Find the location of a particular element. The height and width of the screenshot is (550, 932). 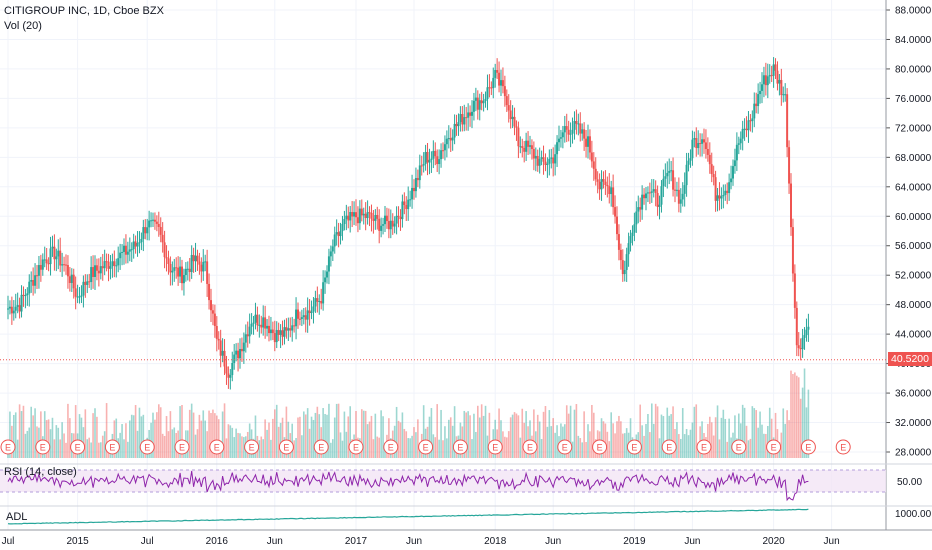

price-tick-label: 48.0000 is located at coordinates (913, 305).